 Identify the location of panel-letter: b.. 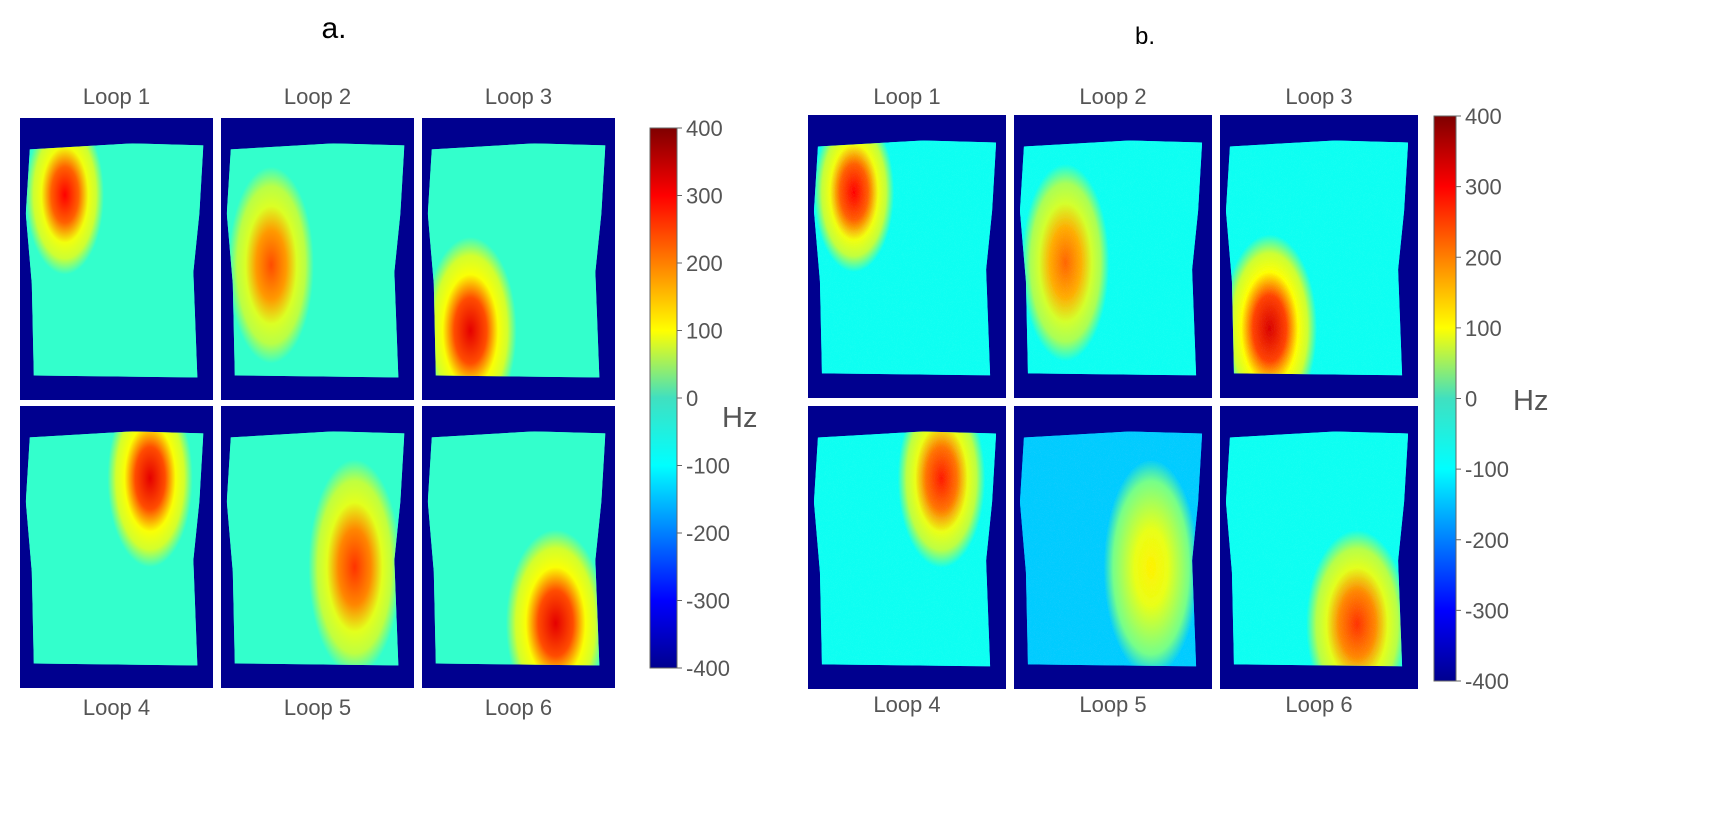
(1145, 36).